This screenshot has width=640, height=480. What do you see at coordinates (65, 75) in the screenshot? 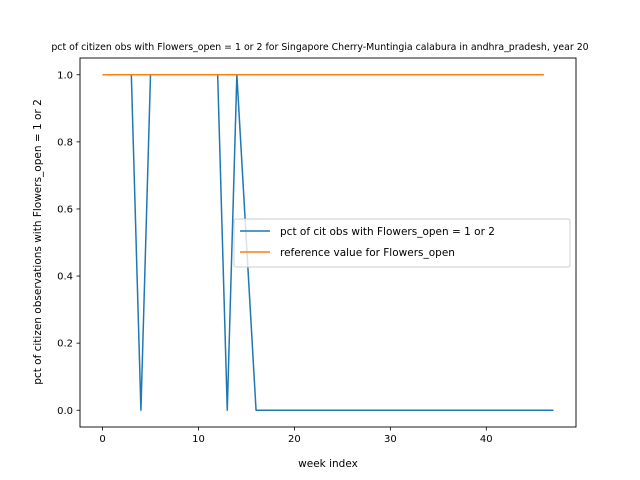
I see `y-tick-label: 1.0` at bounding box center [65, 75].